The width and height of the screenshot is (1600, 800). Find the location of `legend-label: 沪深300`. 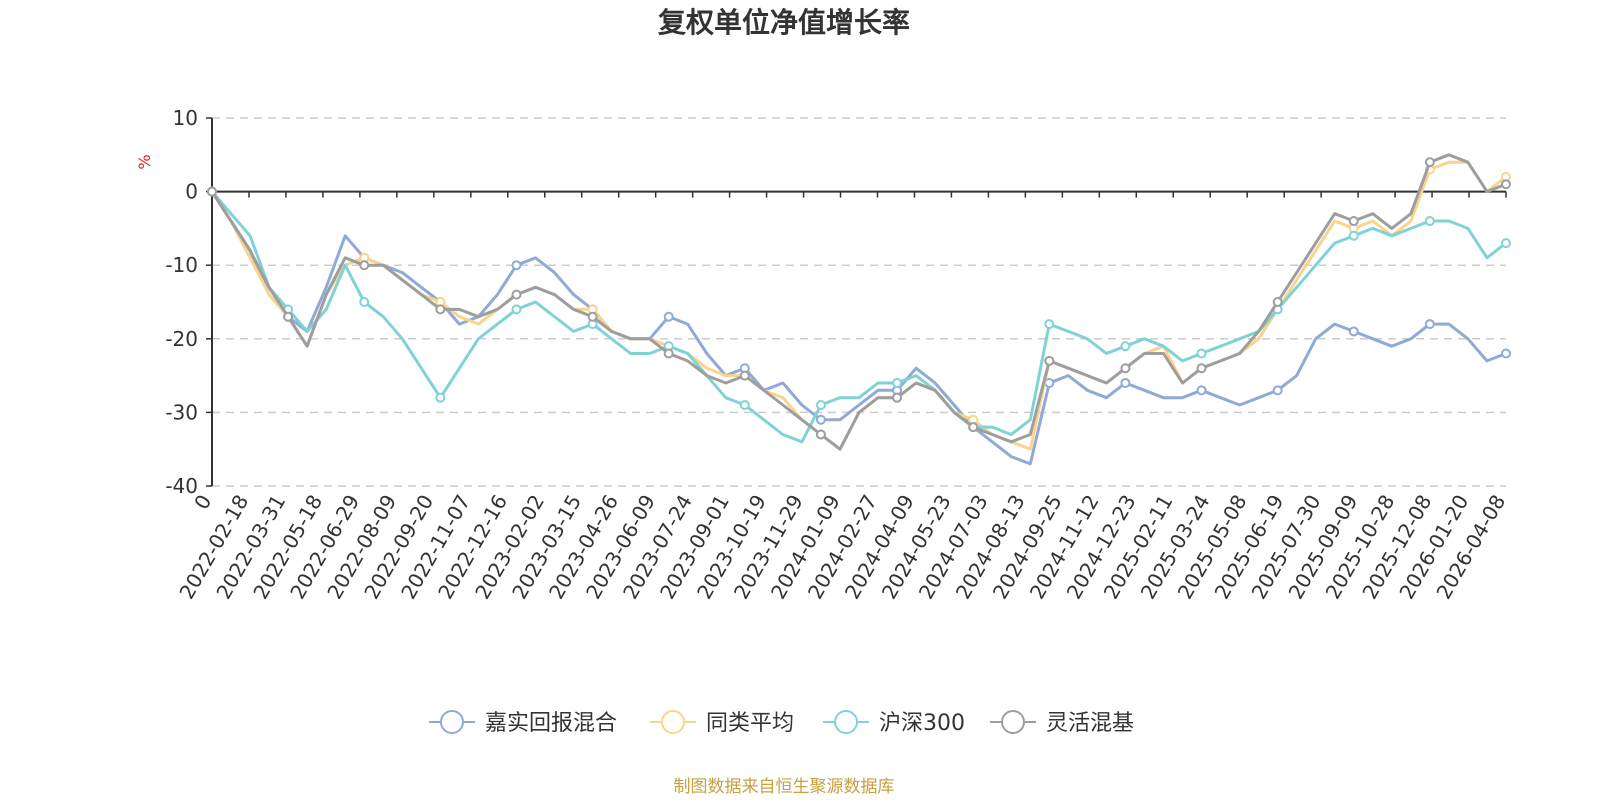

legend-label: 沪深300 is located at coordinates (922, 723).